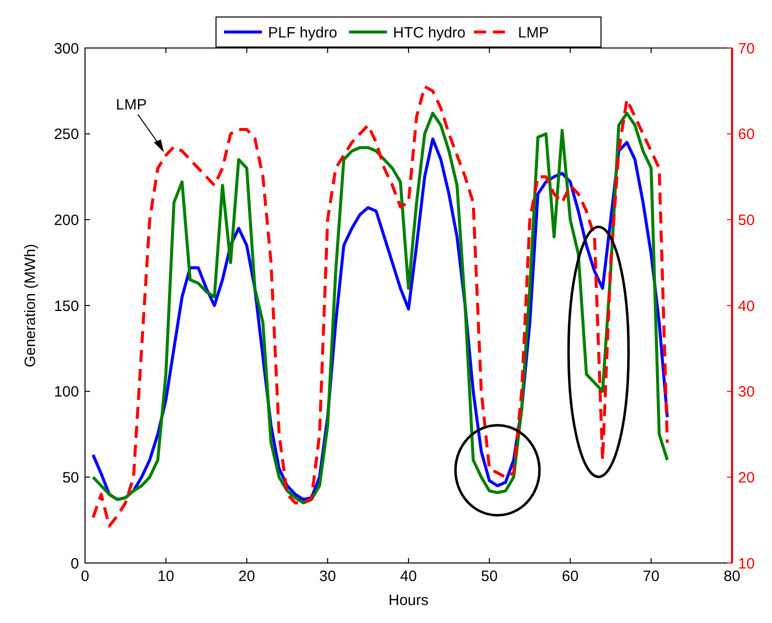 The width and height of the screenshot is (772, 623). What do you see at coordinates (66, 306) in the screenshot?
I see `y-tick-label: 150` at bounding box center [66, 306].